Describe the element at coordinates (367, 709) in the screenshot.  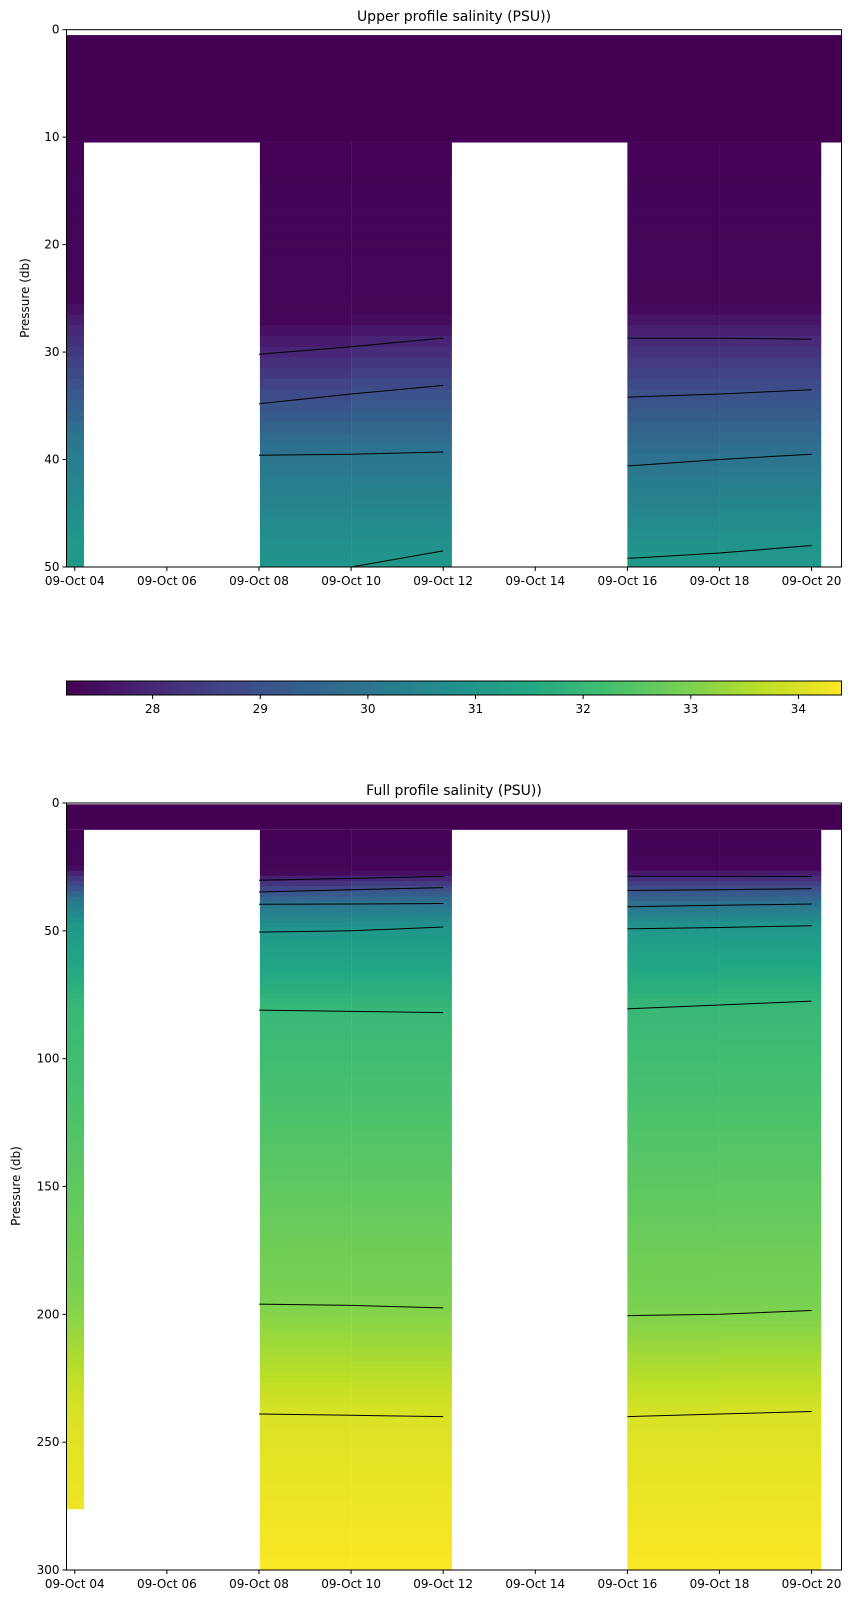
I see `colorbar-tick-label: 30` at that location.